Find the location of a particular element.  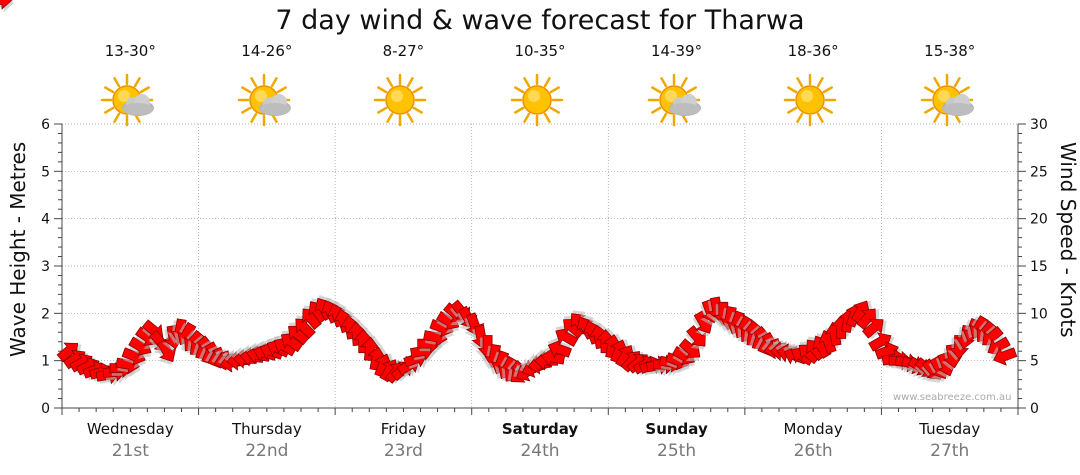

y-right-tick-label: 0 is located at coordinates (1034, 409).